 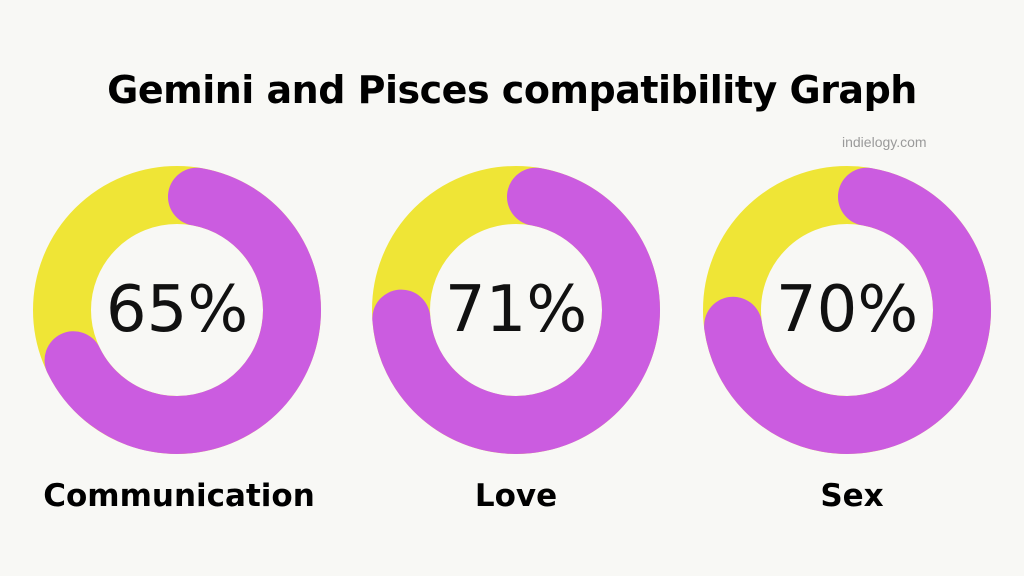 What do you see at coordinates (884, 142) in the screenshot?
I see `watermark: indielogy.com` at bounding box center [884, 142].